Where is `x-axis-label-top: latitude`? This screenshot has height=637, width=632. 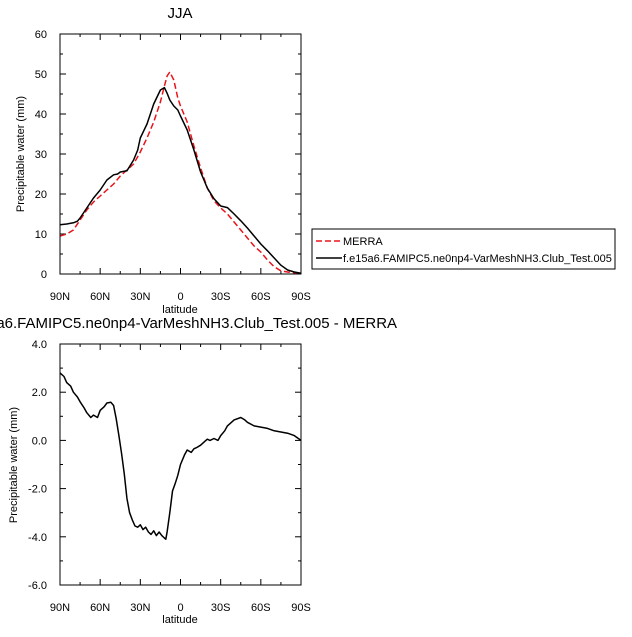 x-axis-label-top: latitude is located at coordinates (179, 310).